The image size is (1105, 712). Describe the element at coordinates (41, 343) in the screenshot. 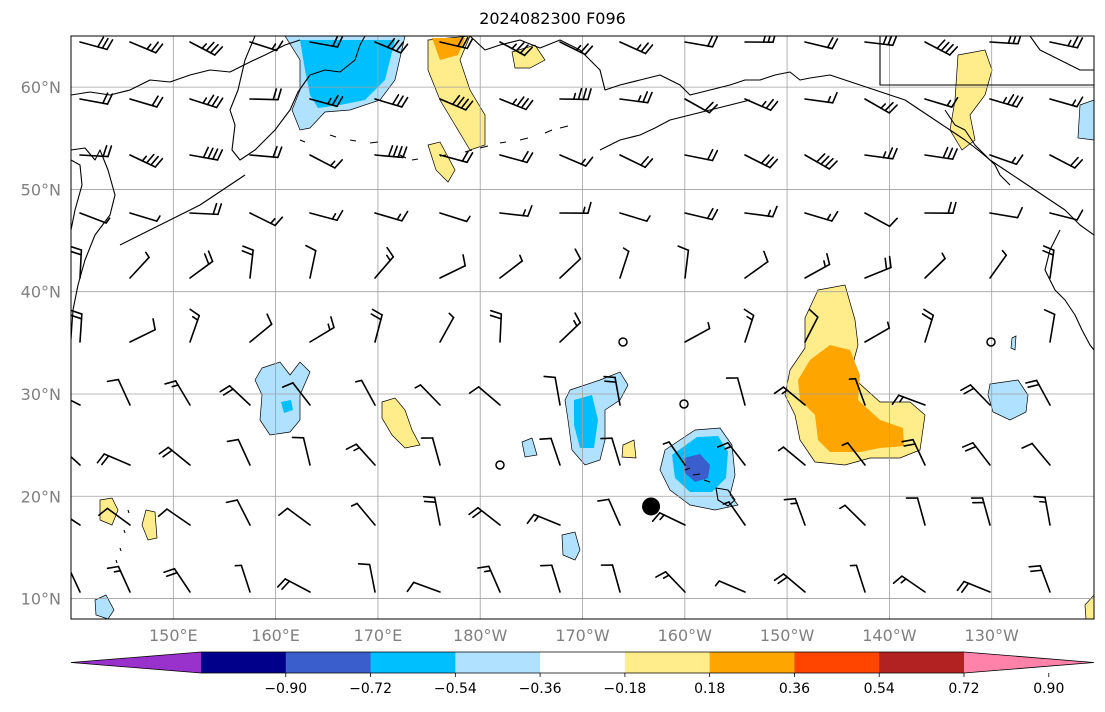

I see `latitude-labels: 60°N 50°N 40°N 30°N 20°N 10°N` at that location.